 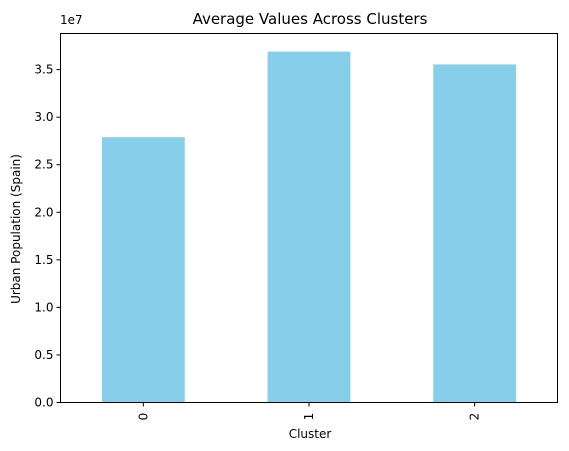 I want to click on y-tick-label: 2.5, so click(x=43, y=165).